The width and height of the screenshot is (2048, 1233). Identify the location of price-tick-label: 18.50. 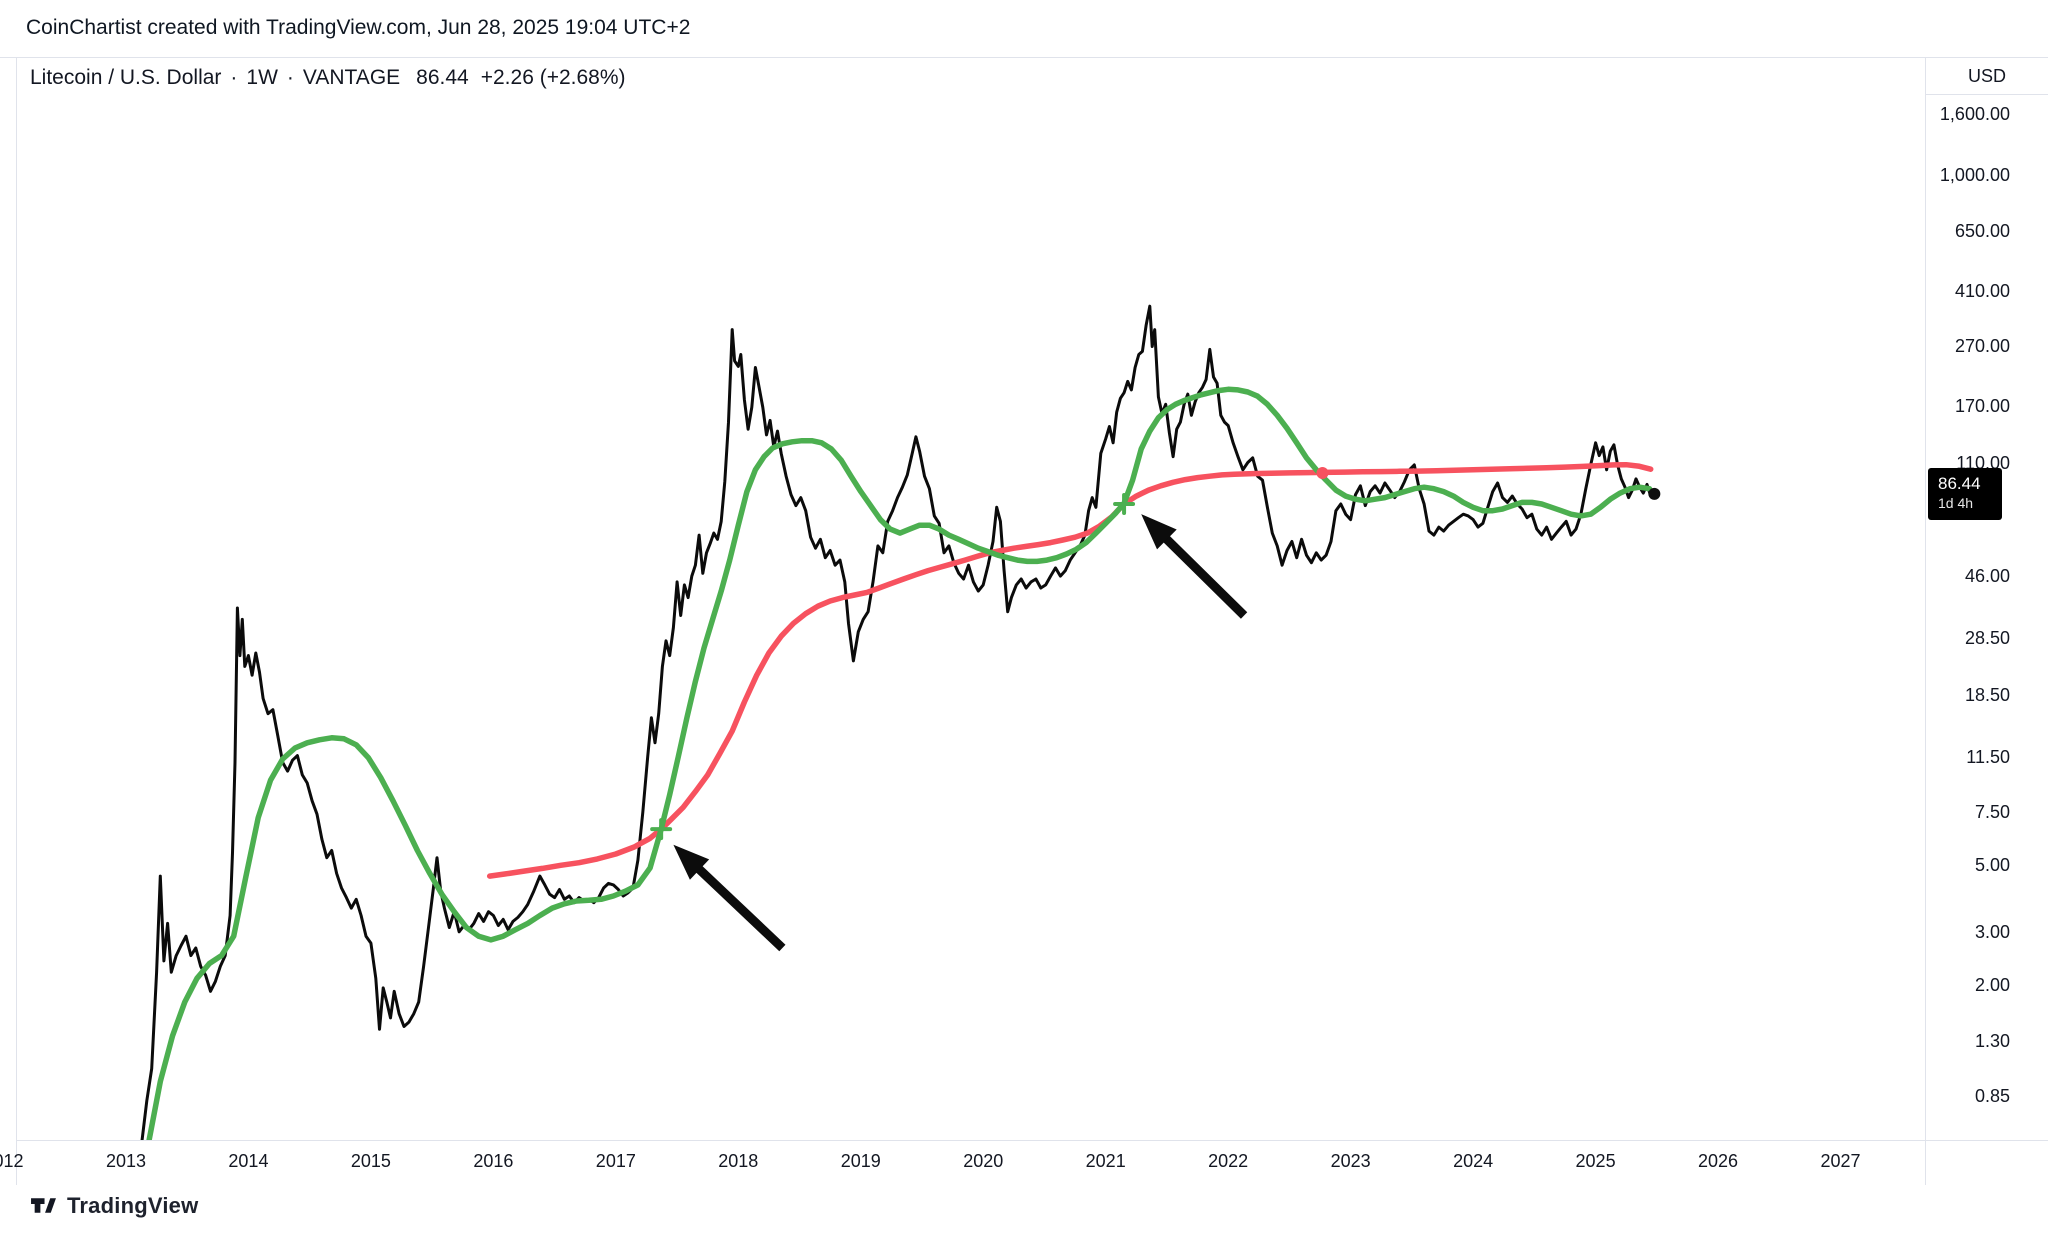
(1987, 694).